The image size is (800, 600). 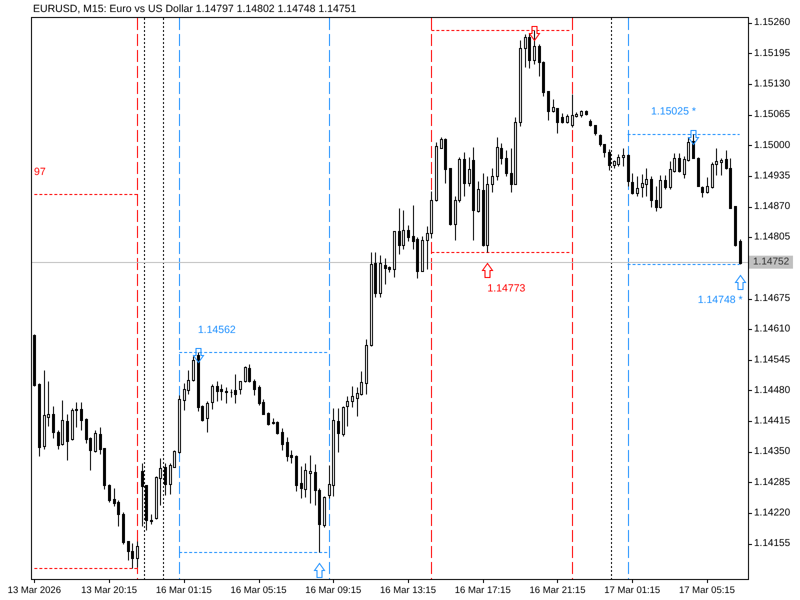 What do you see at coordinates (673, 112) in the screenshot?
I see `annotation: 1.15025 *` at bounding box center [673, 112].